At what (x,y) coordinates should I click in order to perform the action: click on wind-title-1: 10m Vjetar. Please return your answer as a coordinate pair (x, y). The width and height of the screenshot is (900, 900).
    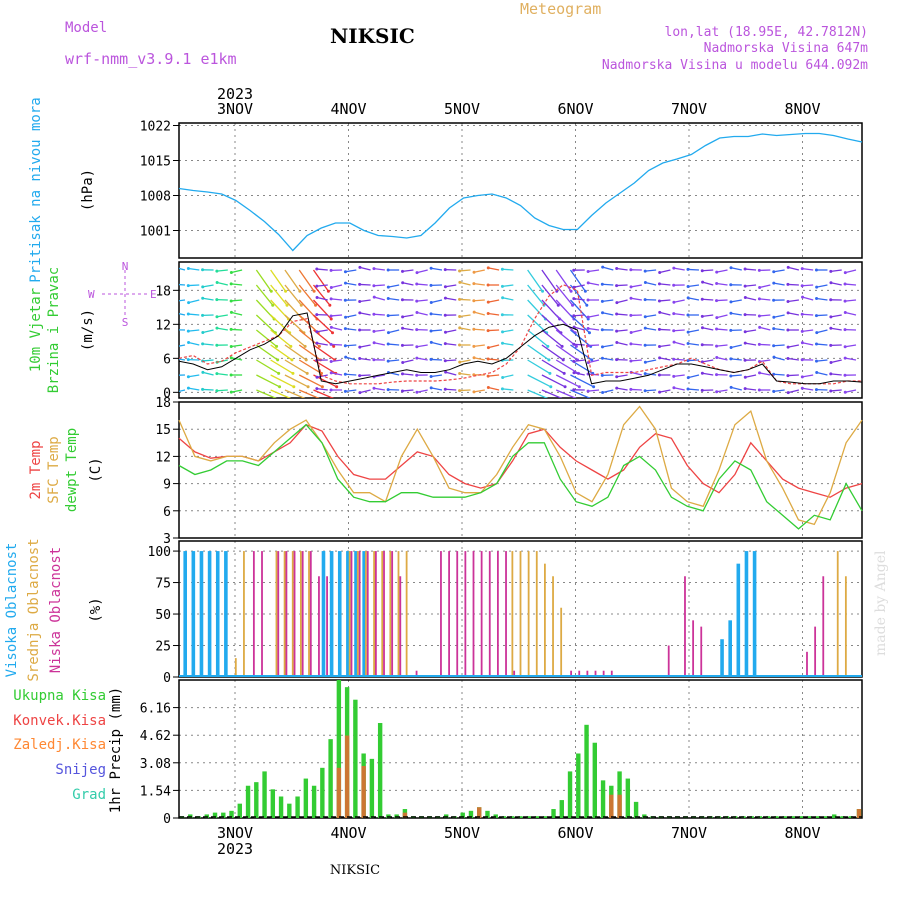
    Looking at the image, I should click on (36, 330).